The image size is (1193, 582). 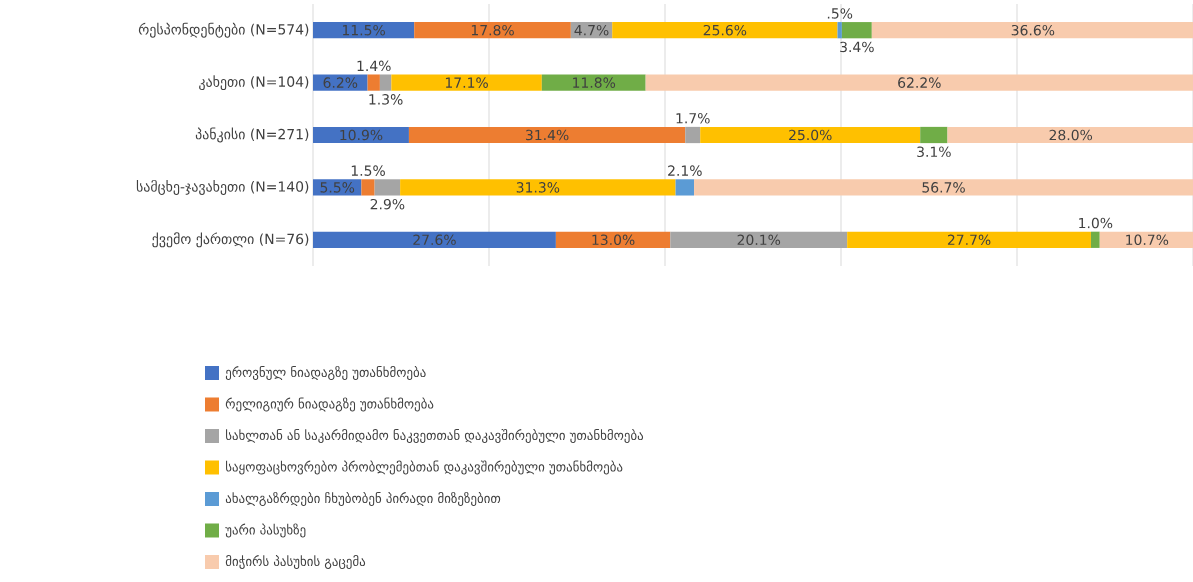 I want to click on data-label: 1.4%, so click(x=374, y=66).